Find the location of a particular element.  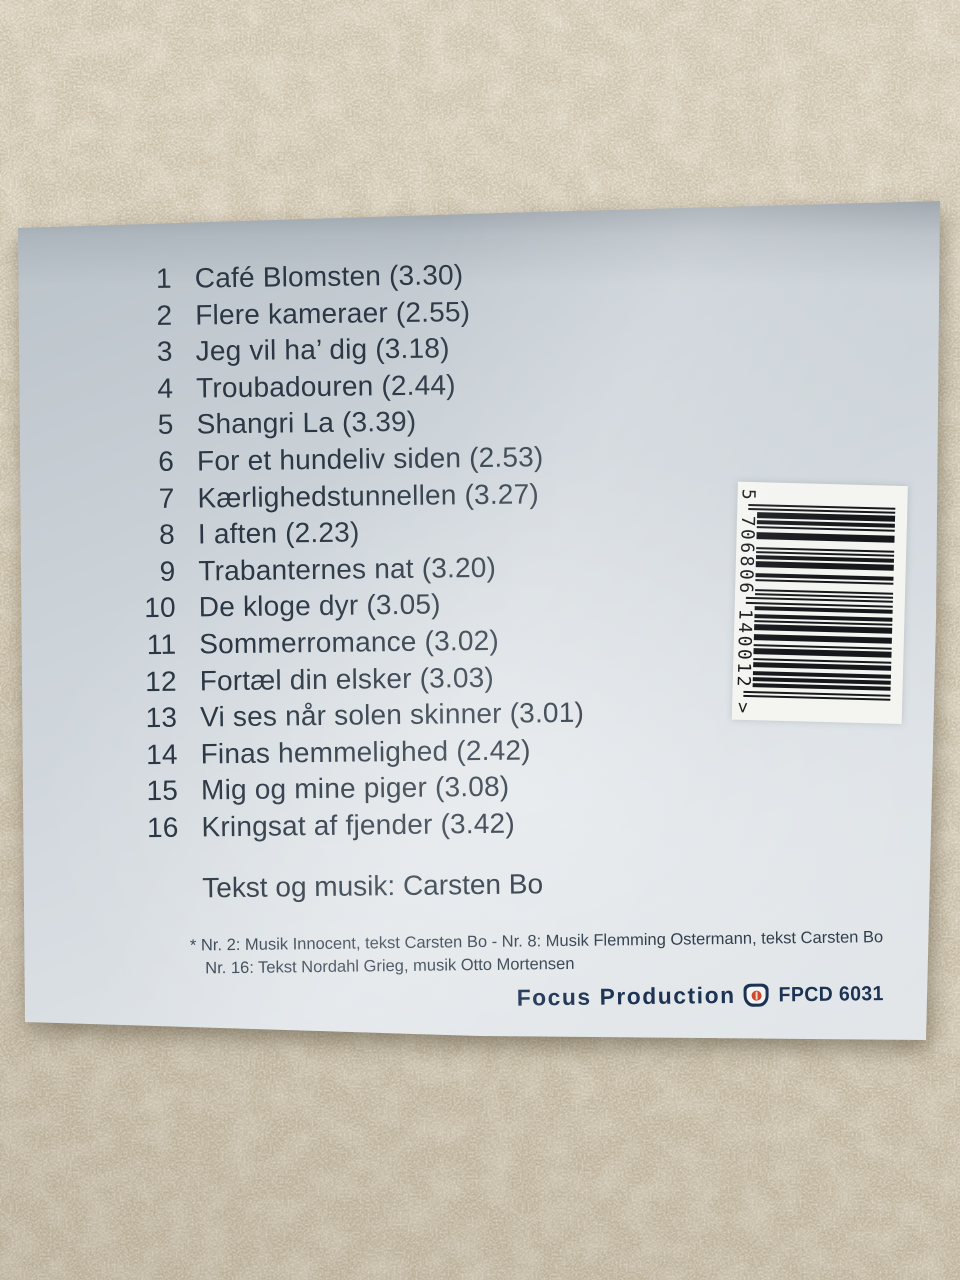

track-row: 8 I aften (2.23) is located at coordinates (360, 533).